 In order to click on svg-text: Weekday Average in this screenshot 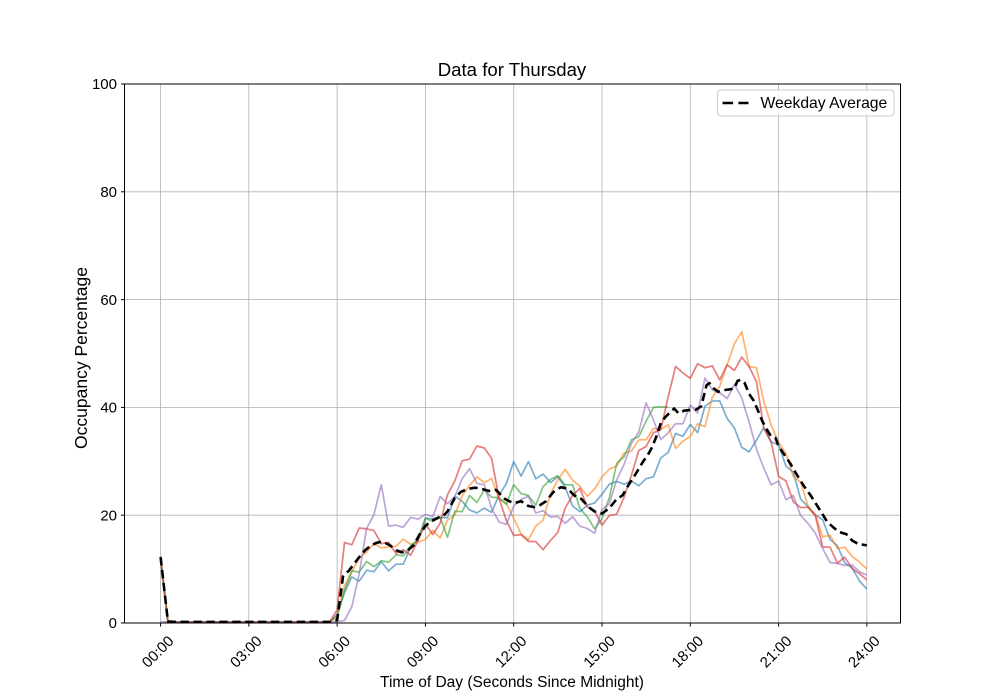, I will do `click(824, 103)`.